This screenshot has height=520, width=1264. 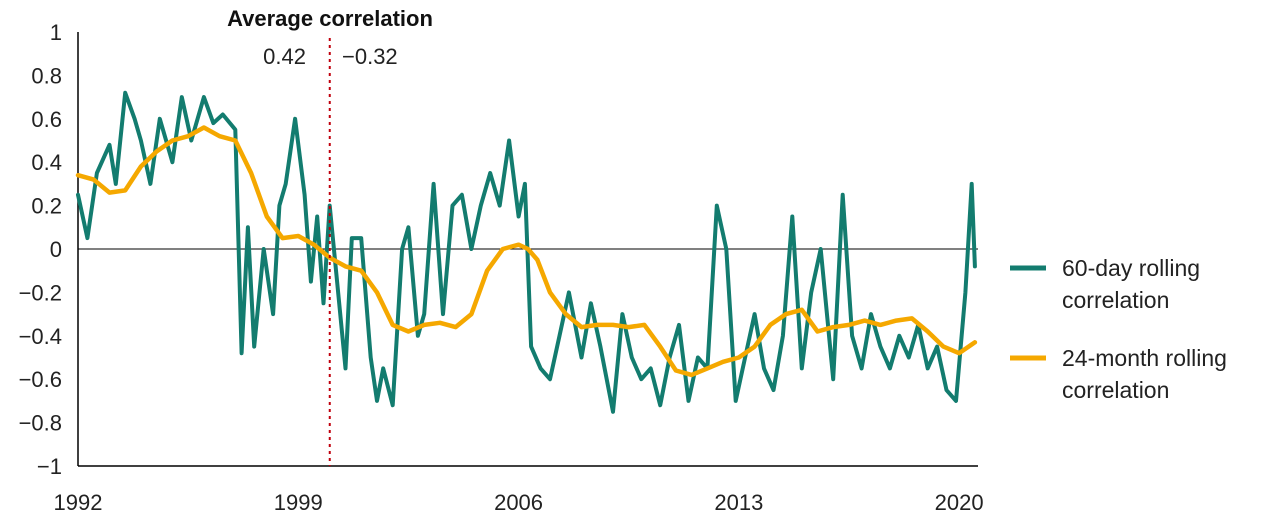 What do you see at coordinates (46, 206) in the screenshot?
I see `y-tick-label: 0.2` at bounding box center [46, 206].